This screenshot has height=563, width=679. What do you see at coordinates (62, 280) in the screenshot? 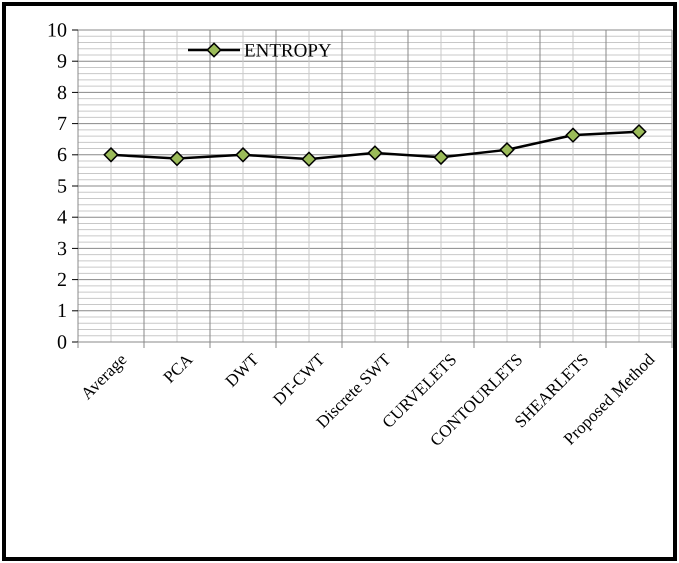
I see `y-tick-label: 2` at bounding box center [62, 280].